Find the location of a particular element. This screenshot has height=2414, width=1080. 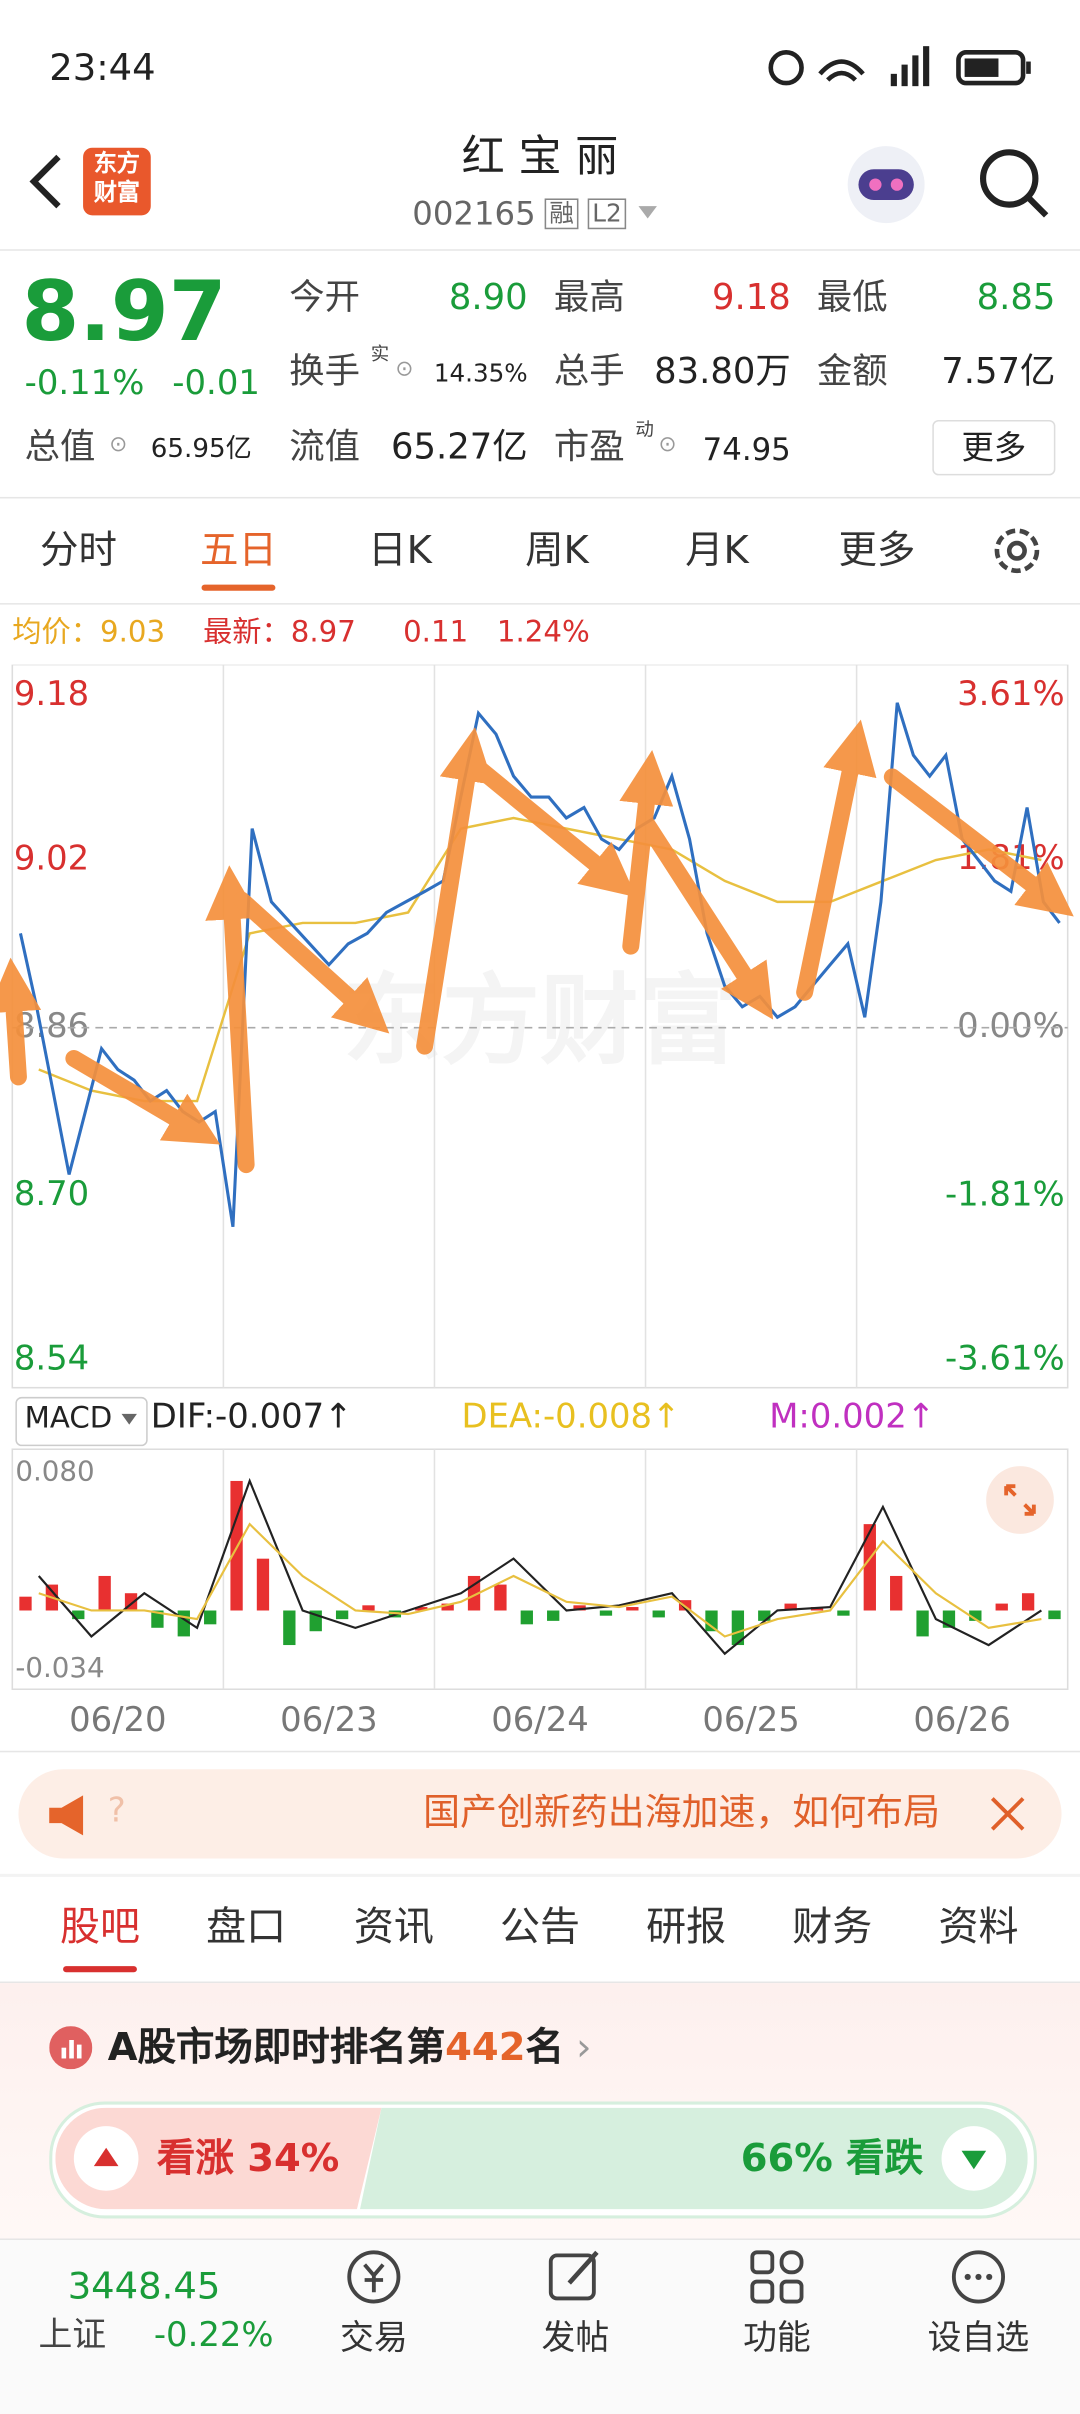

news-banner is located at coordinates (540, 1814).